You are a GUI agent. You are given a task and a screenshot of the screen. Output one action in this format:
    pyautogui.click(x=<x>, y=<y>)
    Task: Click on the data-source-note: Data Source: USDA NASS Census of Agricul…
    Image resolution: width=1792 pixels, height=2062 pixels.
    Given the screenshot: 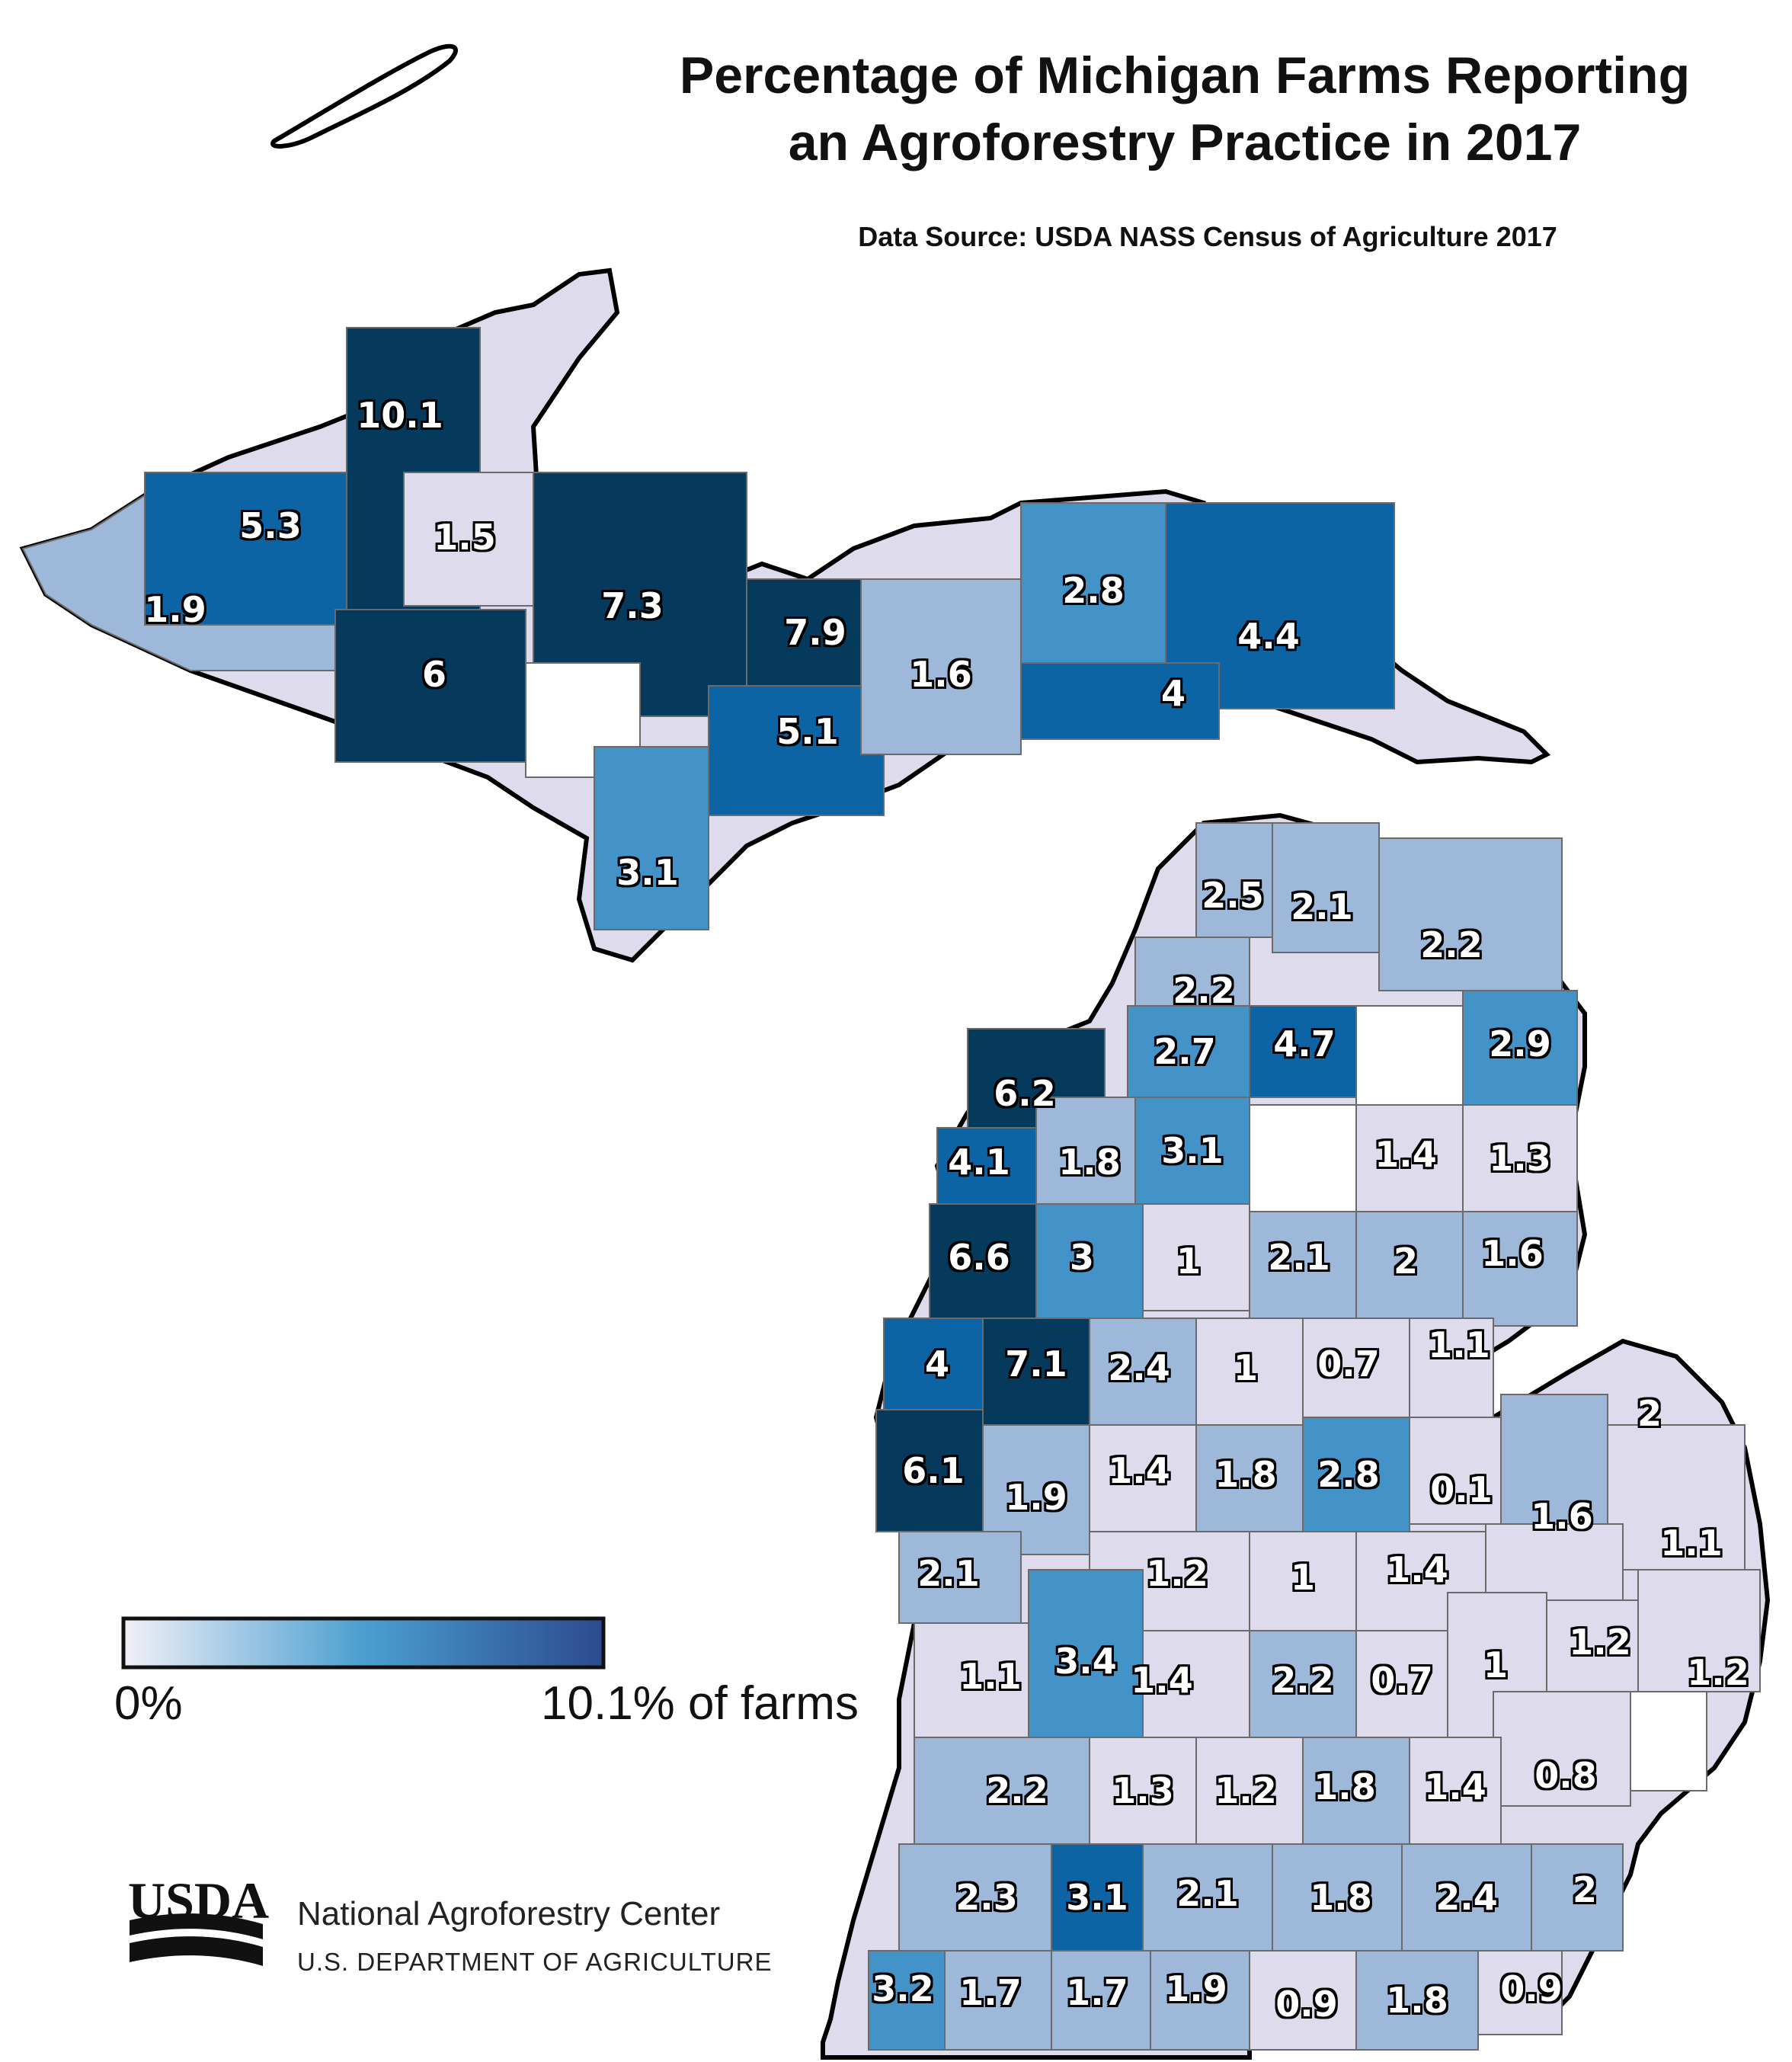 What is the action you would take?
    pyautogui.click(x=1207, y=236)
    